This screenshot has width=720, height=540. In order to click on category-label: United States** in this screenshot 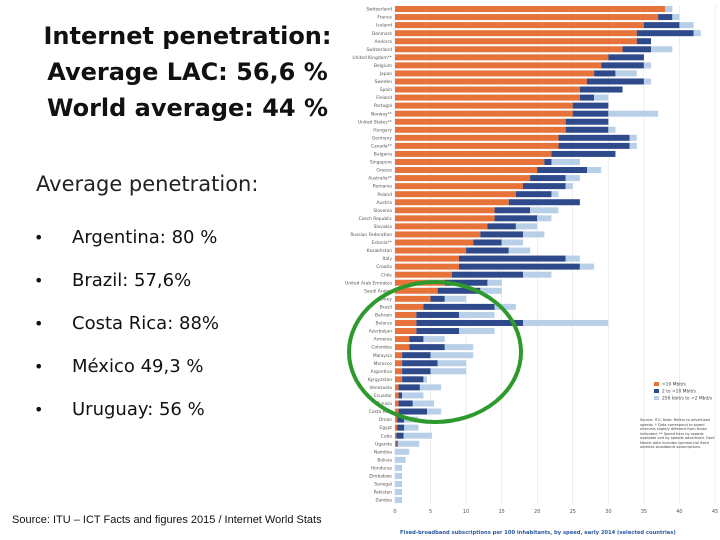, I will do `click(375, 122)`.